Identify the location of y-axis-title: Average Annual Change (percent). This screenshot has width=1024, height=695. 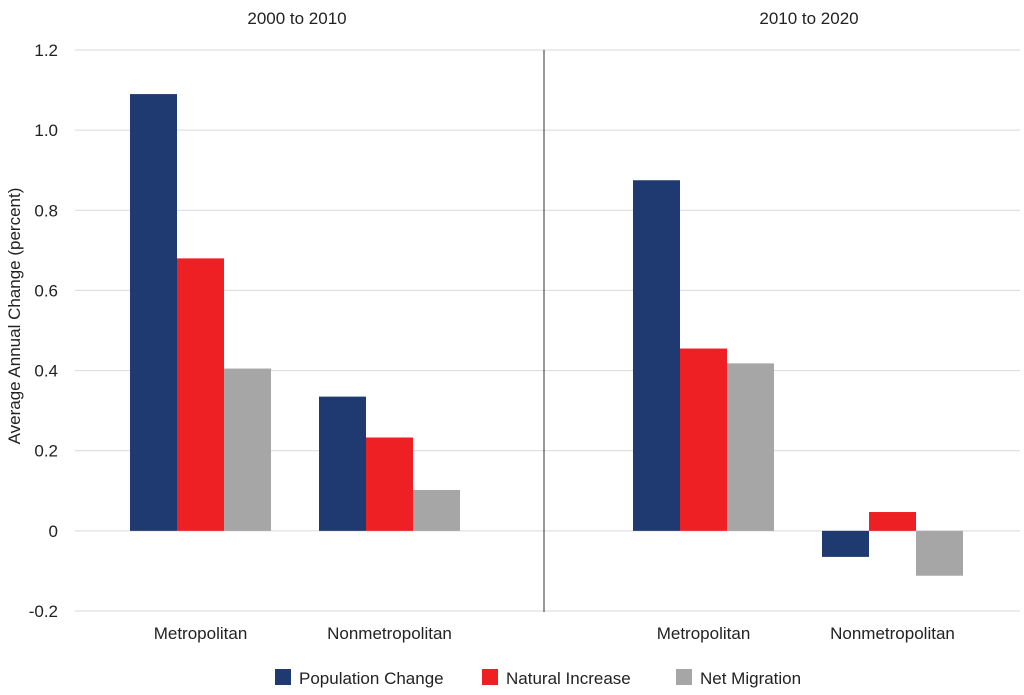
(14, 316).